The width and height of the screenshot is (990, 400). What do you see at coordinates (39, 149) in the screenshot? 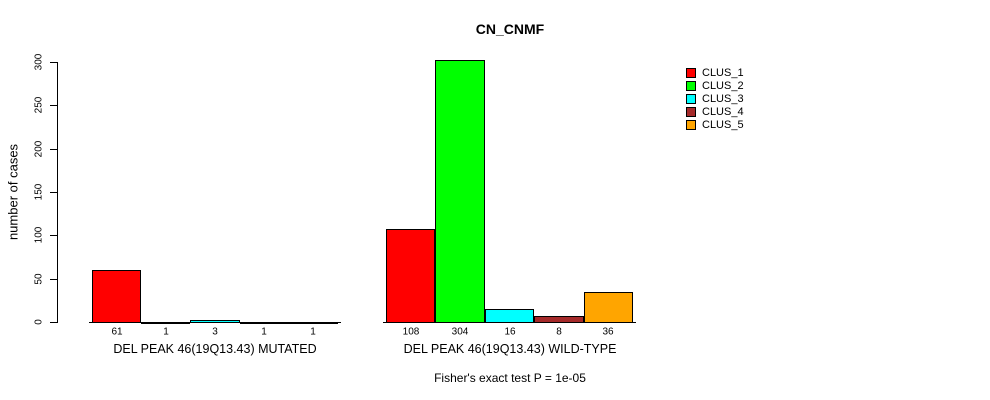
I see `y-tick-label: 200` at bounding box center [39, 149].